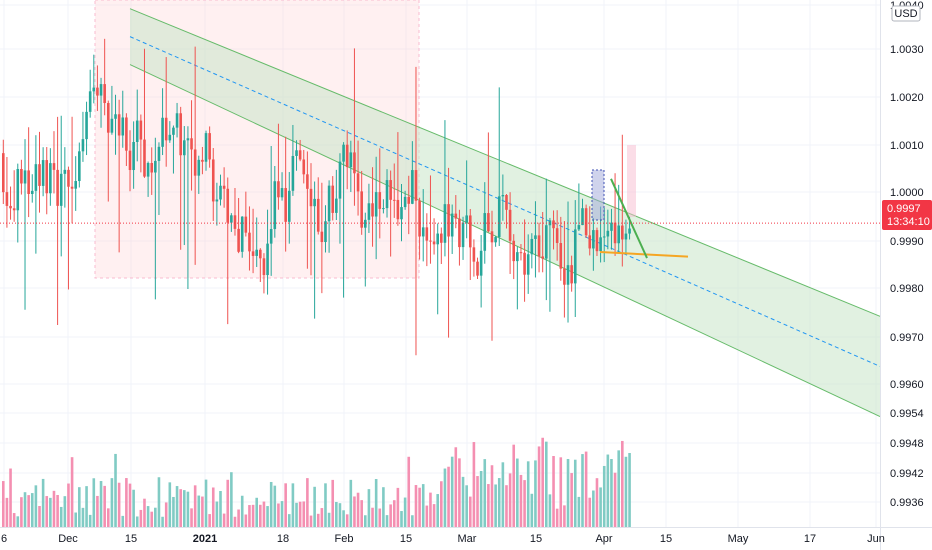  Describe the element at coordinates (904, 209) in the screenshot. I see `current-price-value: 0.9997` at that location.